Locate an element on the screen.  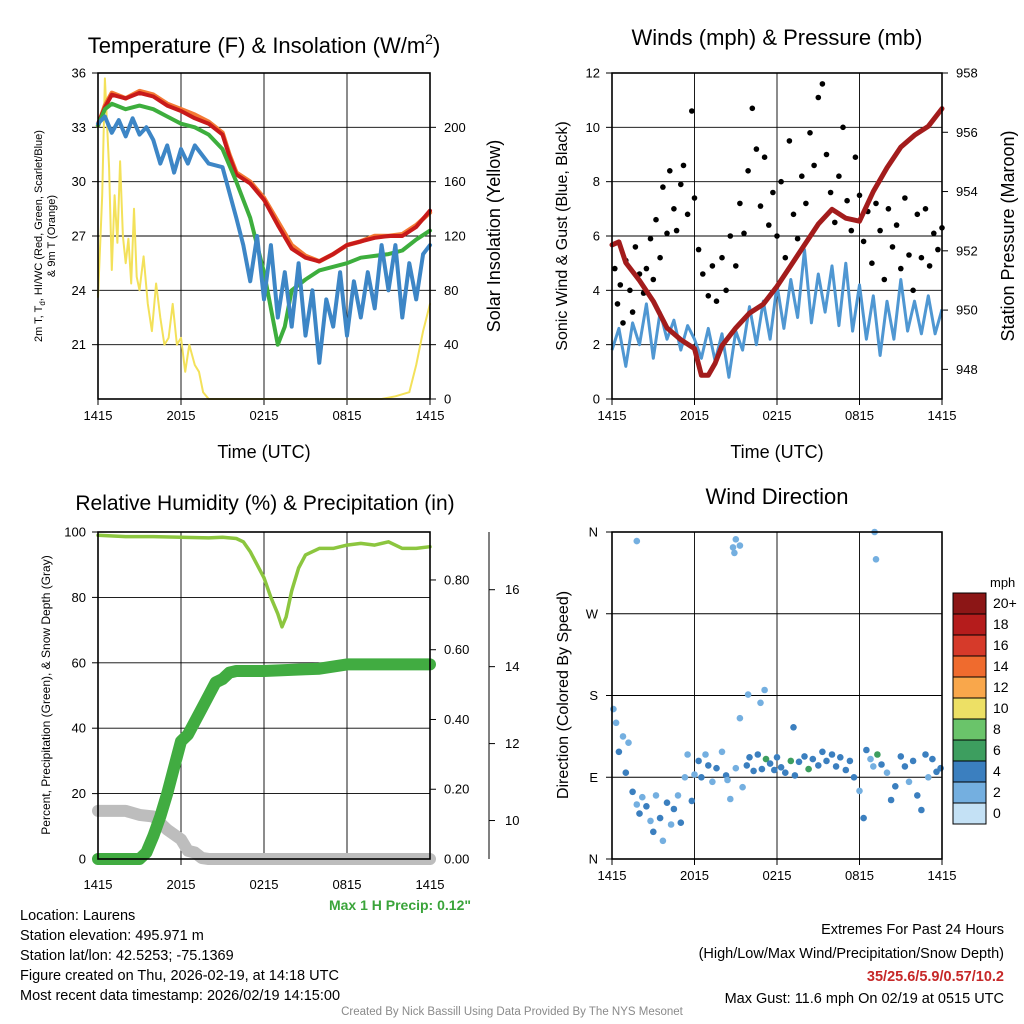
y-tick-label: 100 is located at coordinates (75, 532).